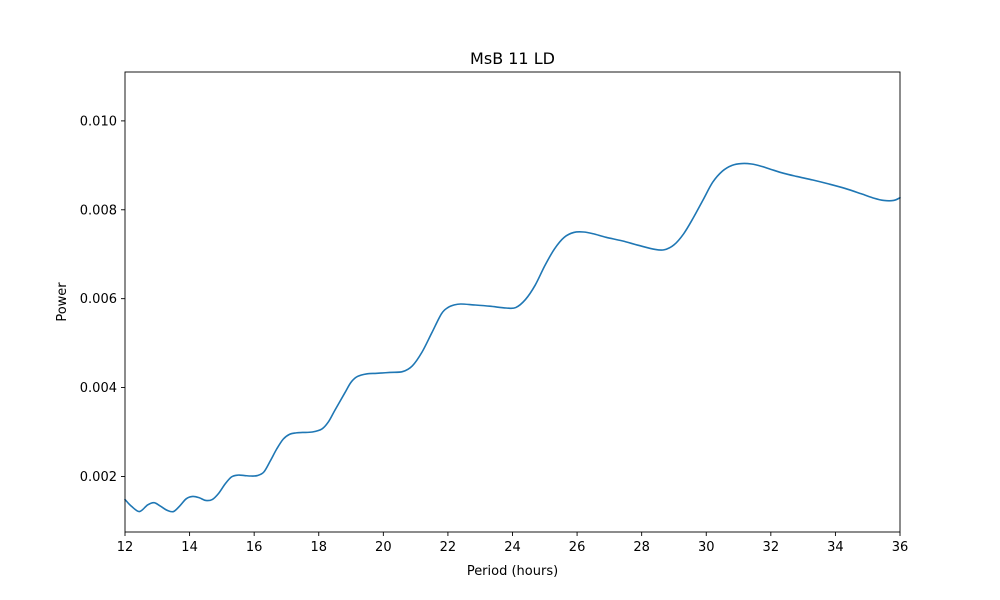  Describe the element at coordinates (835, 547) in the screenshot. I see `x-tick-label: 34` at that location.